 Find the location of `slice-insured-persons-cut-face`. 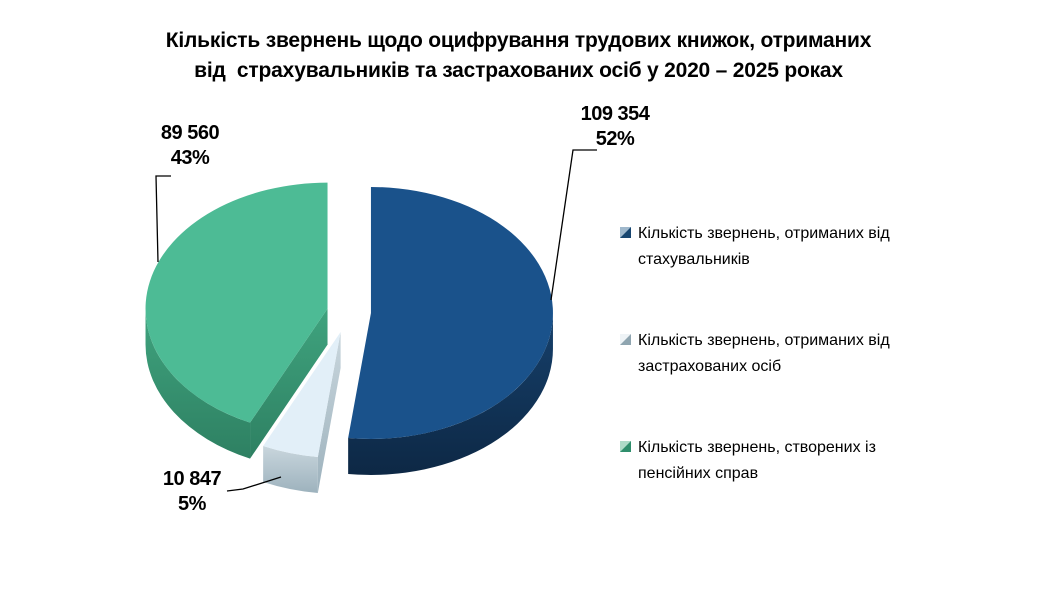

slice-insured-persons-cut-face is located at coordinates (329, 412).